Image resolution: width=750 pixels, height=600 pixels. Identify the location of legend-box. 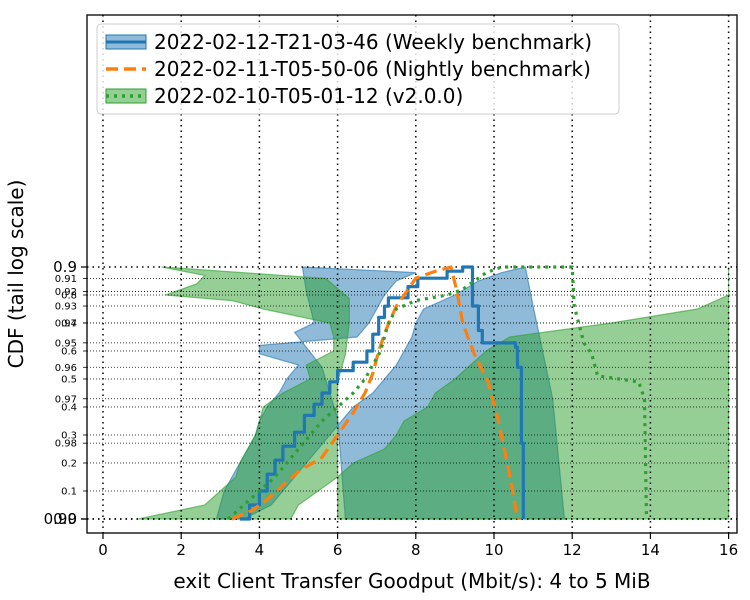
(358, 69).